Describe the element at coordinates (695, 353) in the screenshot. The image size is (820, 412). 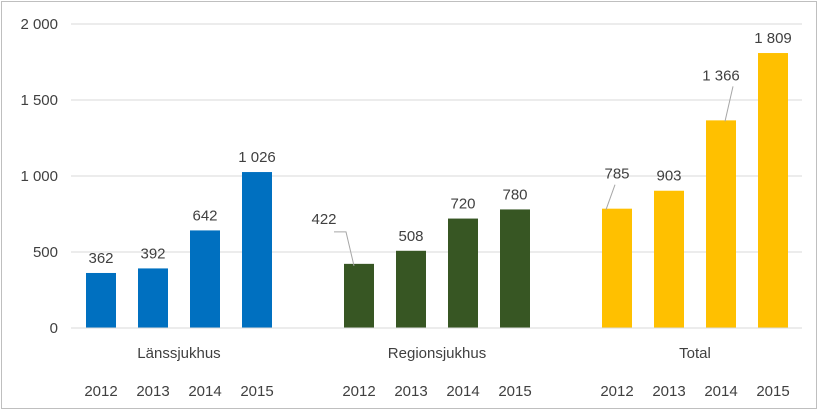
I see `group-label: Total` at that location.